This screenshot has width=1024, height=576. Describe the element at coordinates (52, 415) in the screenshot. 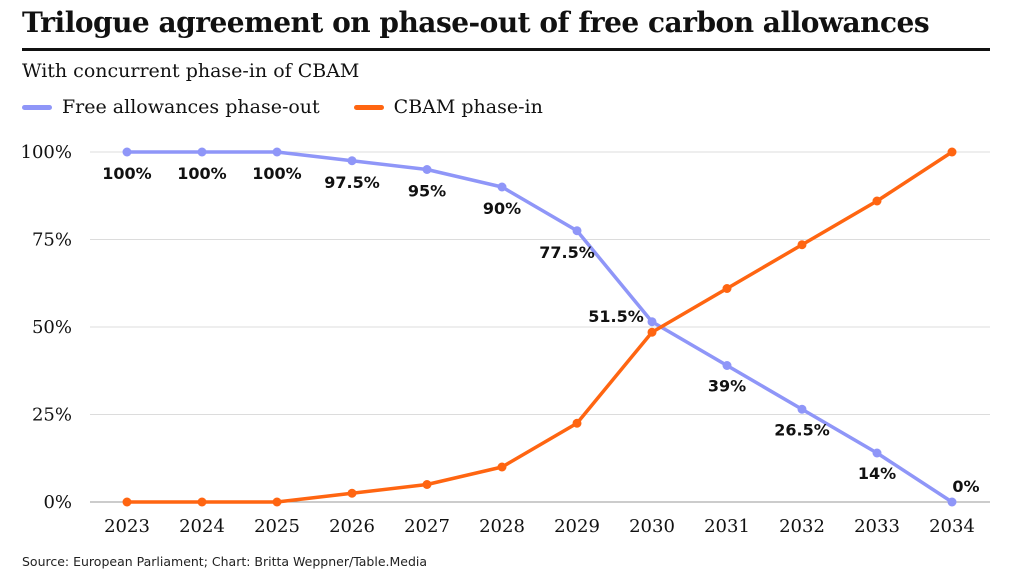

I see `y-tick-label: 25%` at that location.